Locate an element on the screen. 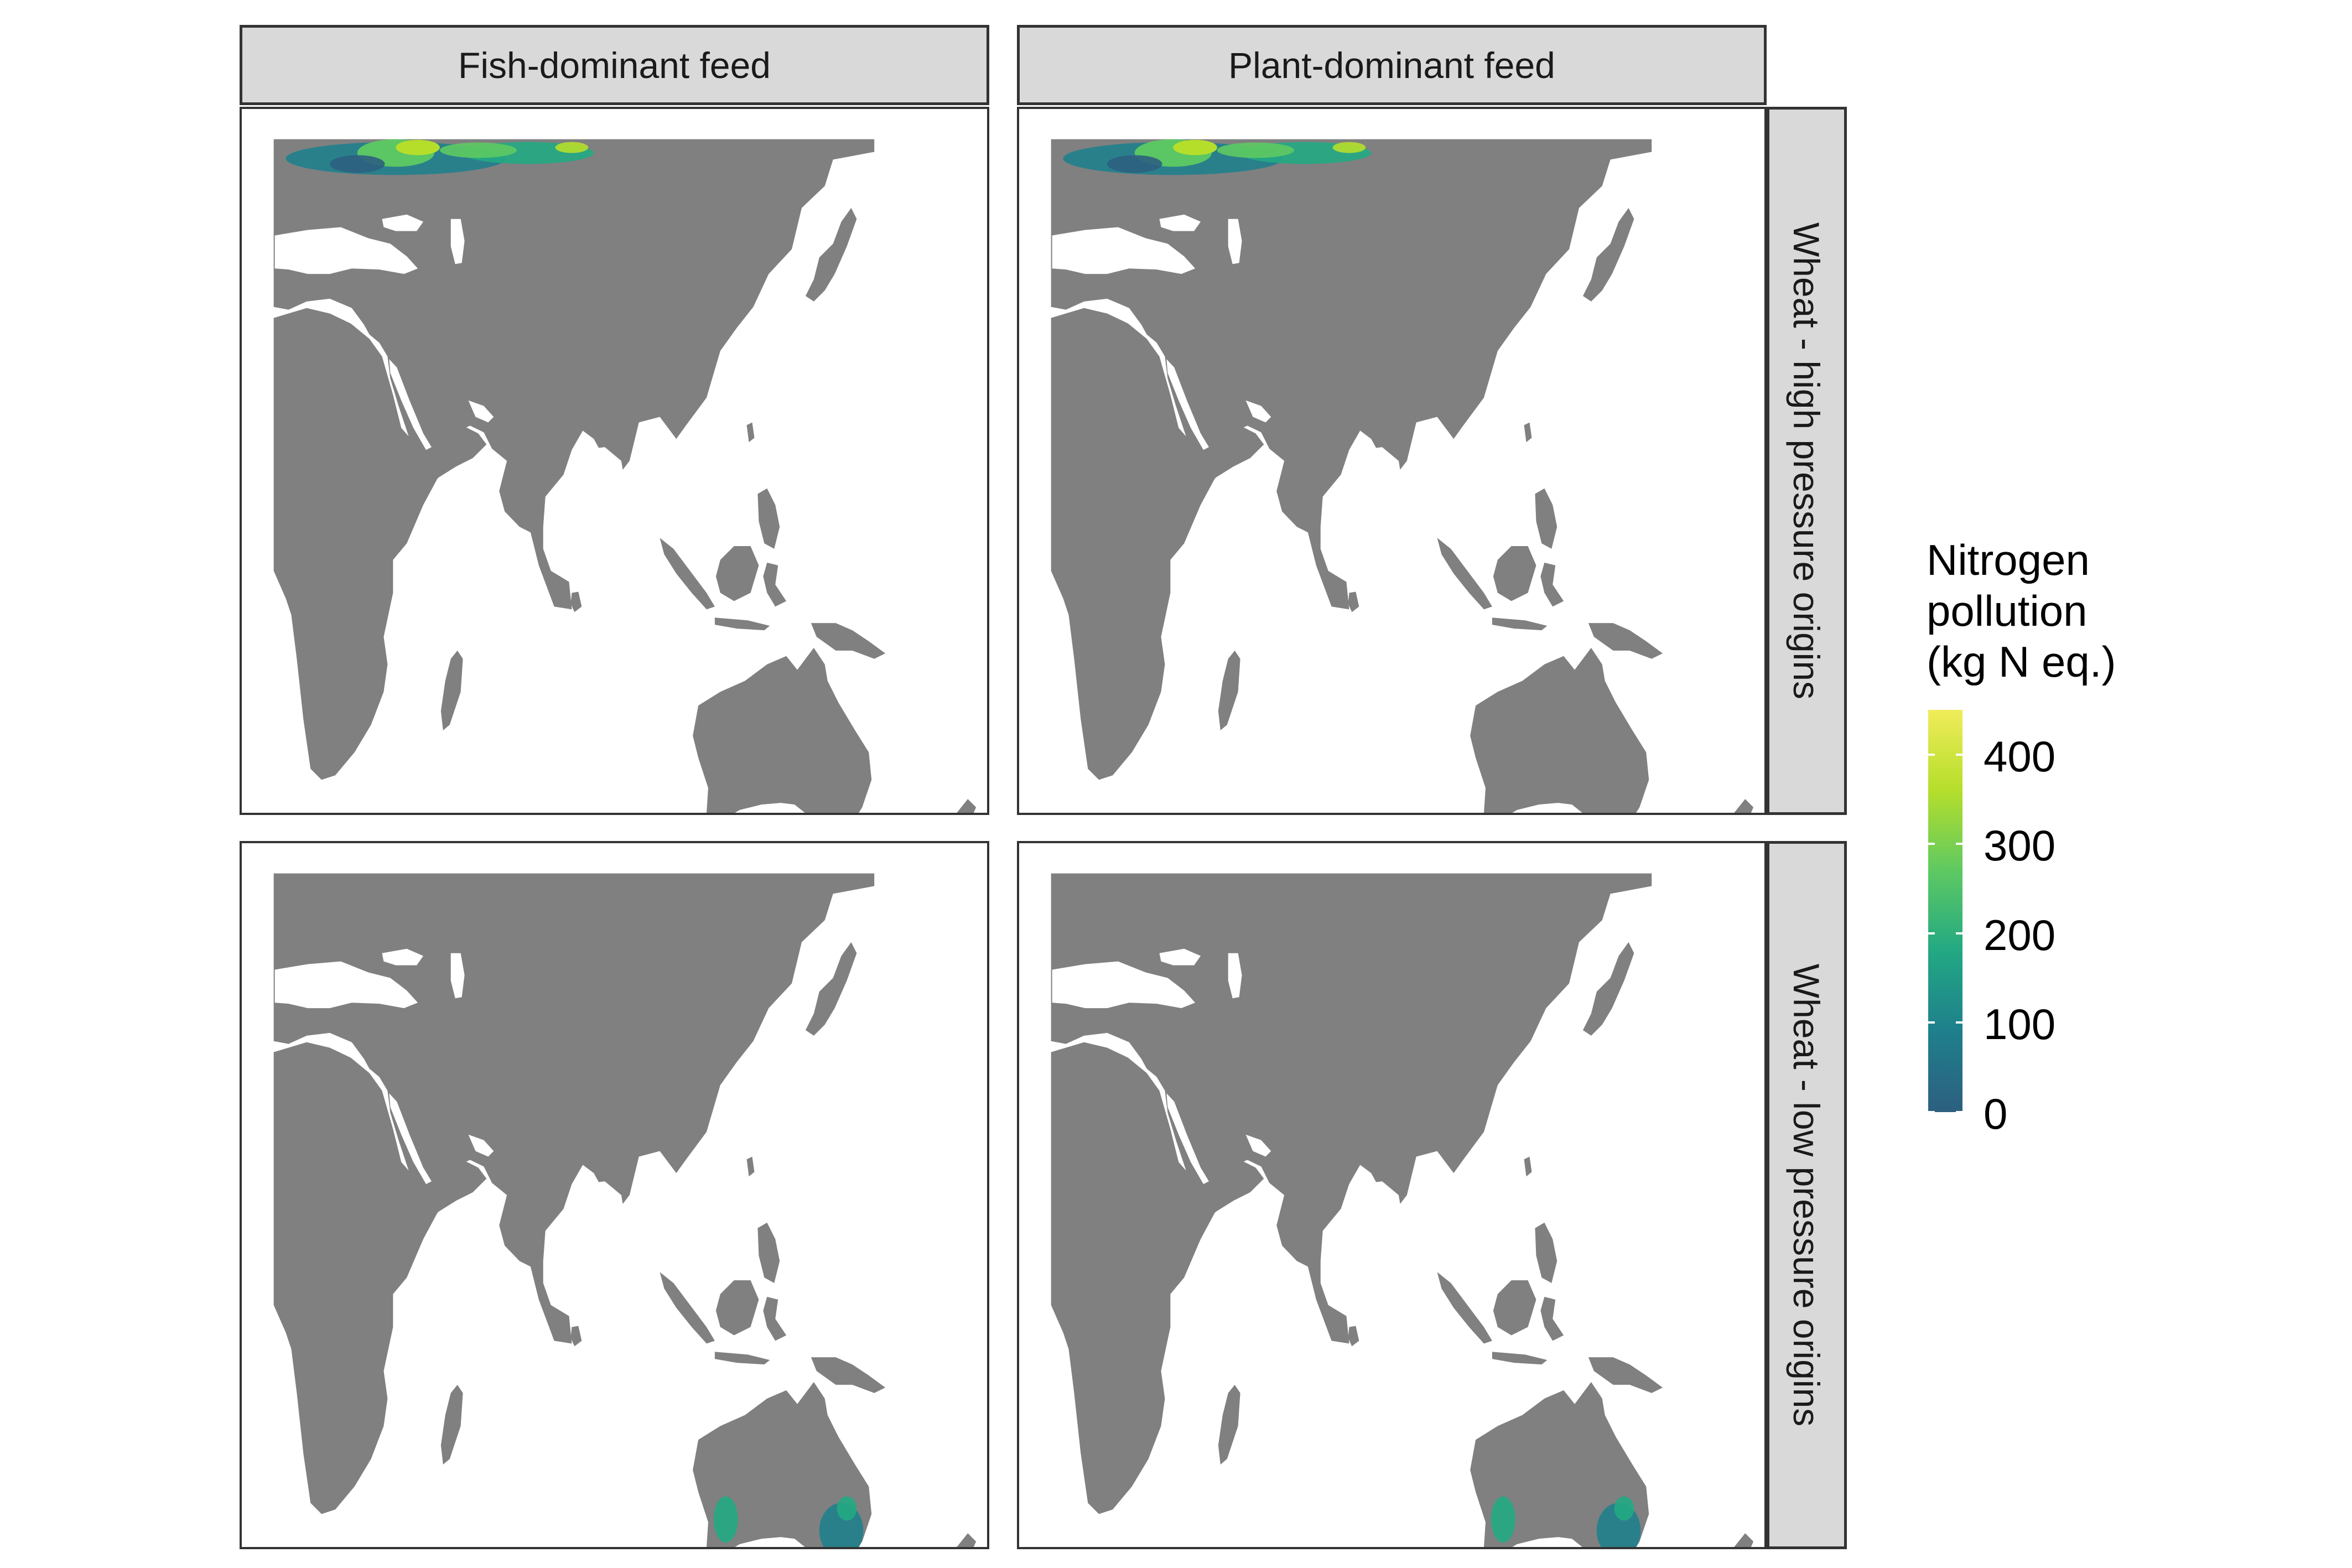  java-landmass is located at coordinates (742, 624).